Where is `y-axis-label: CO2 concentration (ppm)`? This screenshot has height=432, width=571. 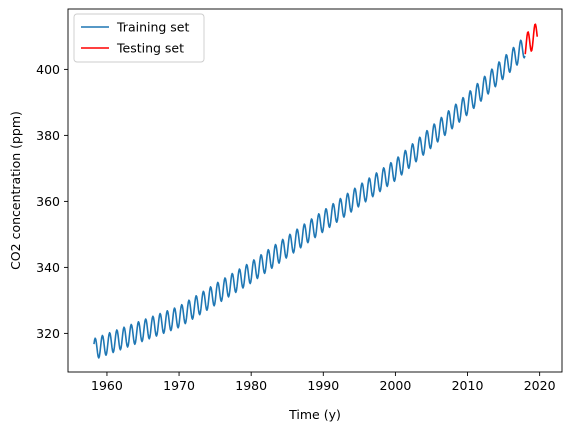 y-axis-label: CO2 concentration (ppm) is located at coordinates (15, 190).